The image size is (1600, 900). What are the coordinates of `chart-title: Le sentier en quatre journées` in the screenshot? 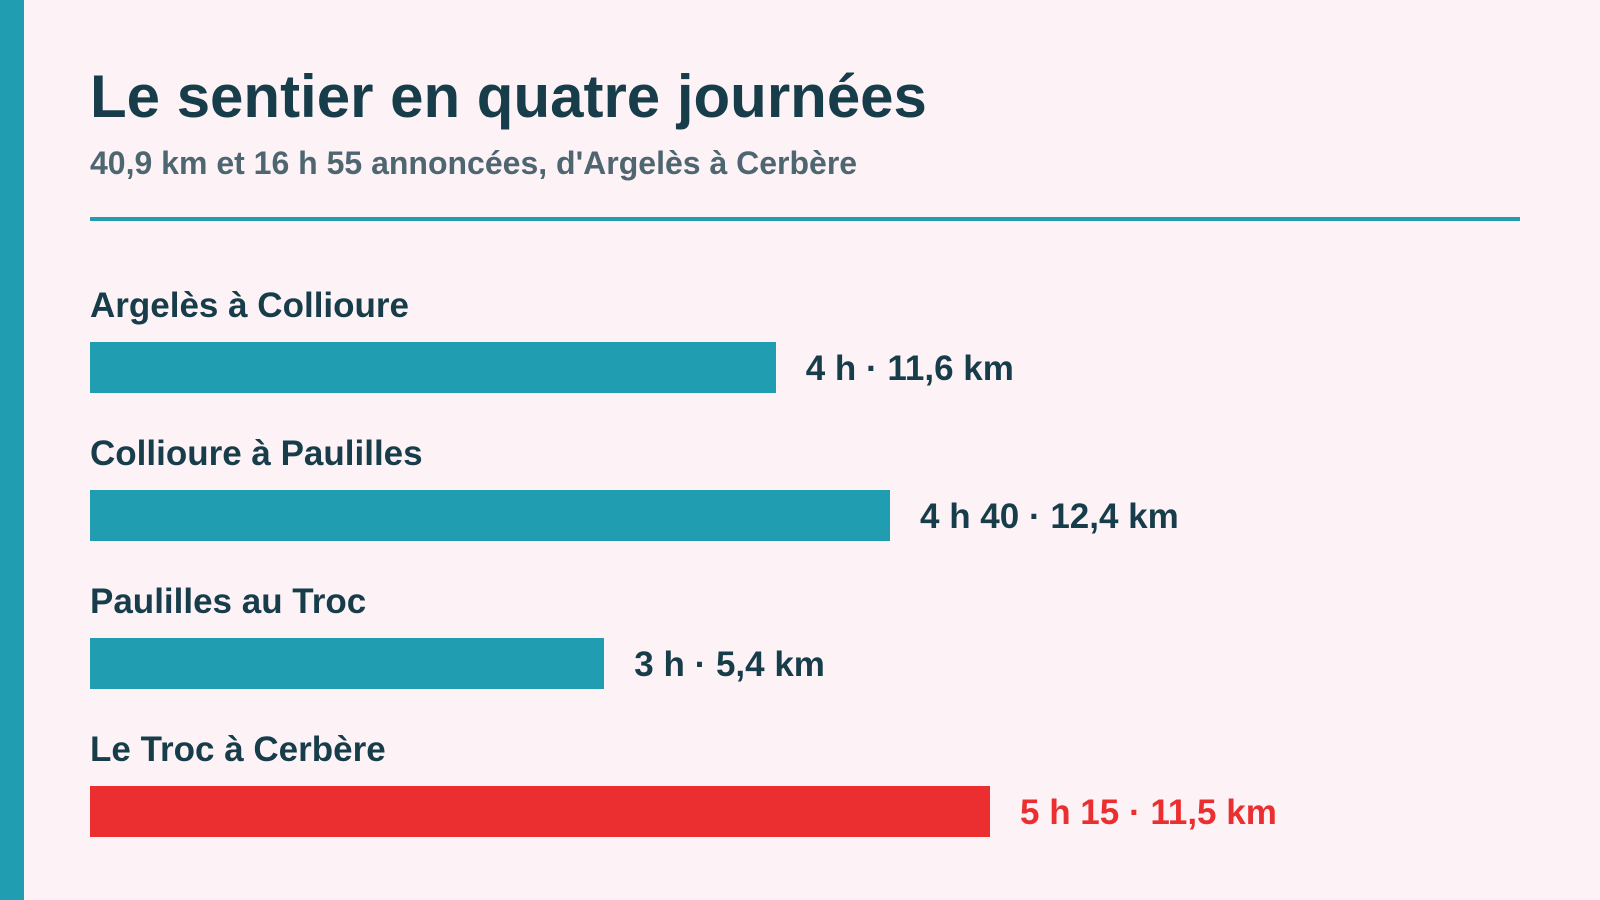 It's located at (508, 96).